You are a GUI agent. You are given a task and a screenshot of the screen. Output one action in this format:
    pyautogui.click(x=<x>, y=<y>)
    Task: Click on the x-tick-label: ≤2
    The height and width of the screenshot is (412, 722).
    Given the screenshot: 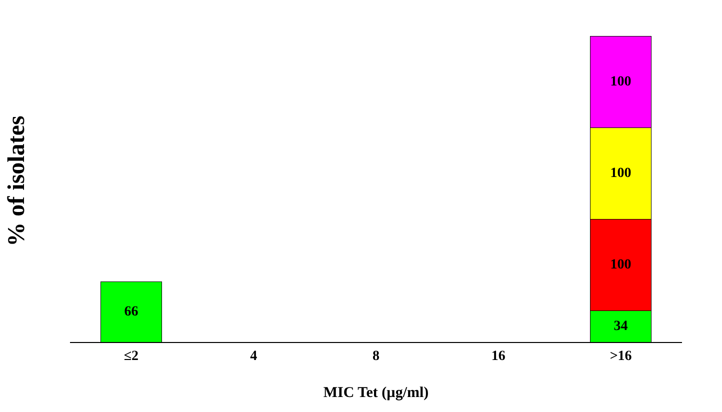 What is the action you would take?
    pyautogui.click(x=131, y=356)
    